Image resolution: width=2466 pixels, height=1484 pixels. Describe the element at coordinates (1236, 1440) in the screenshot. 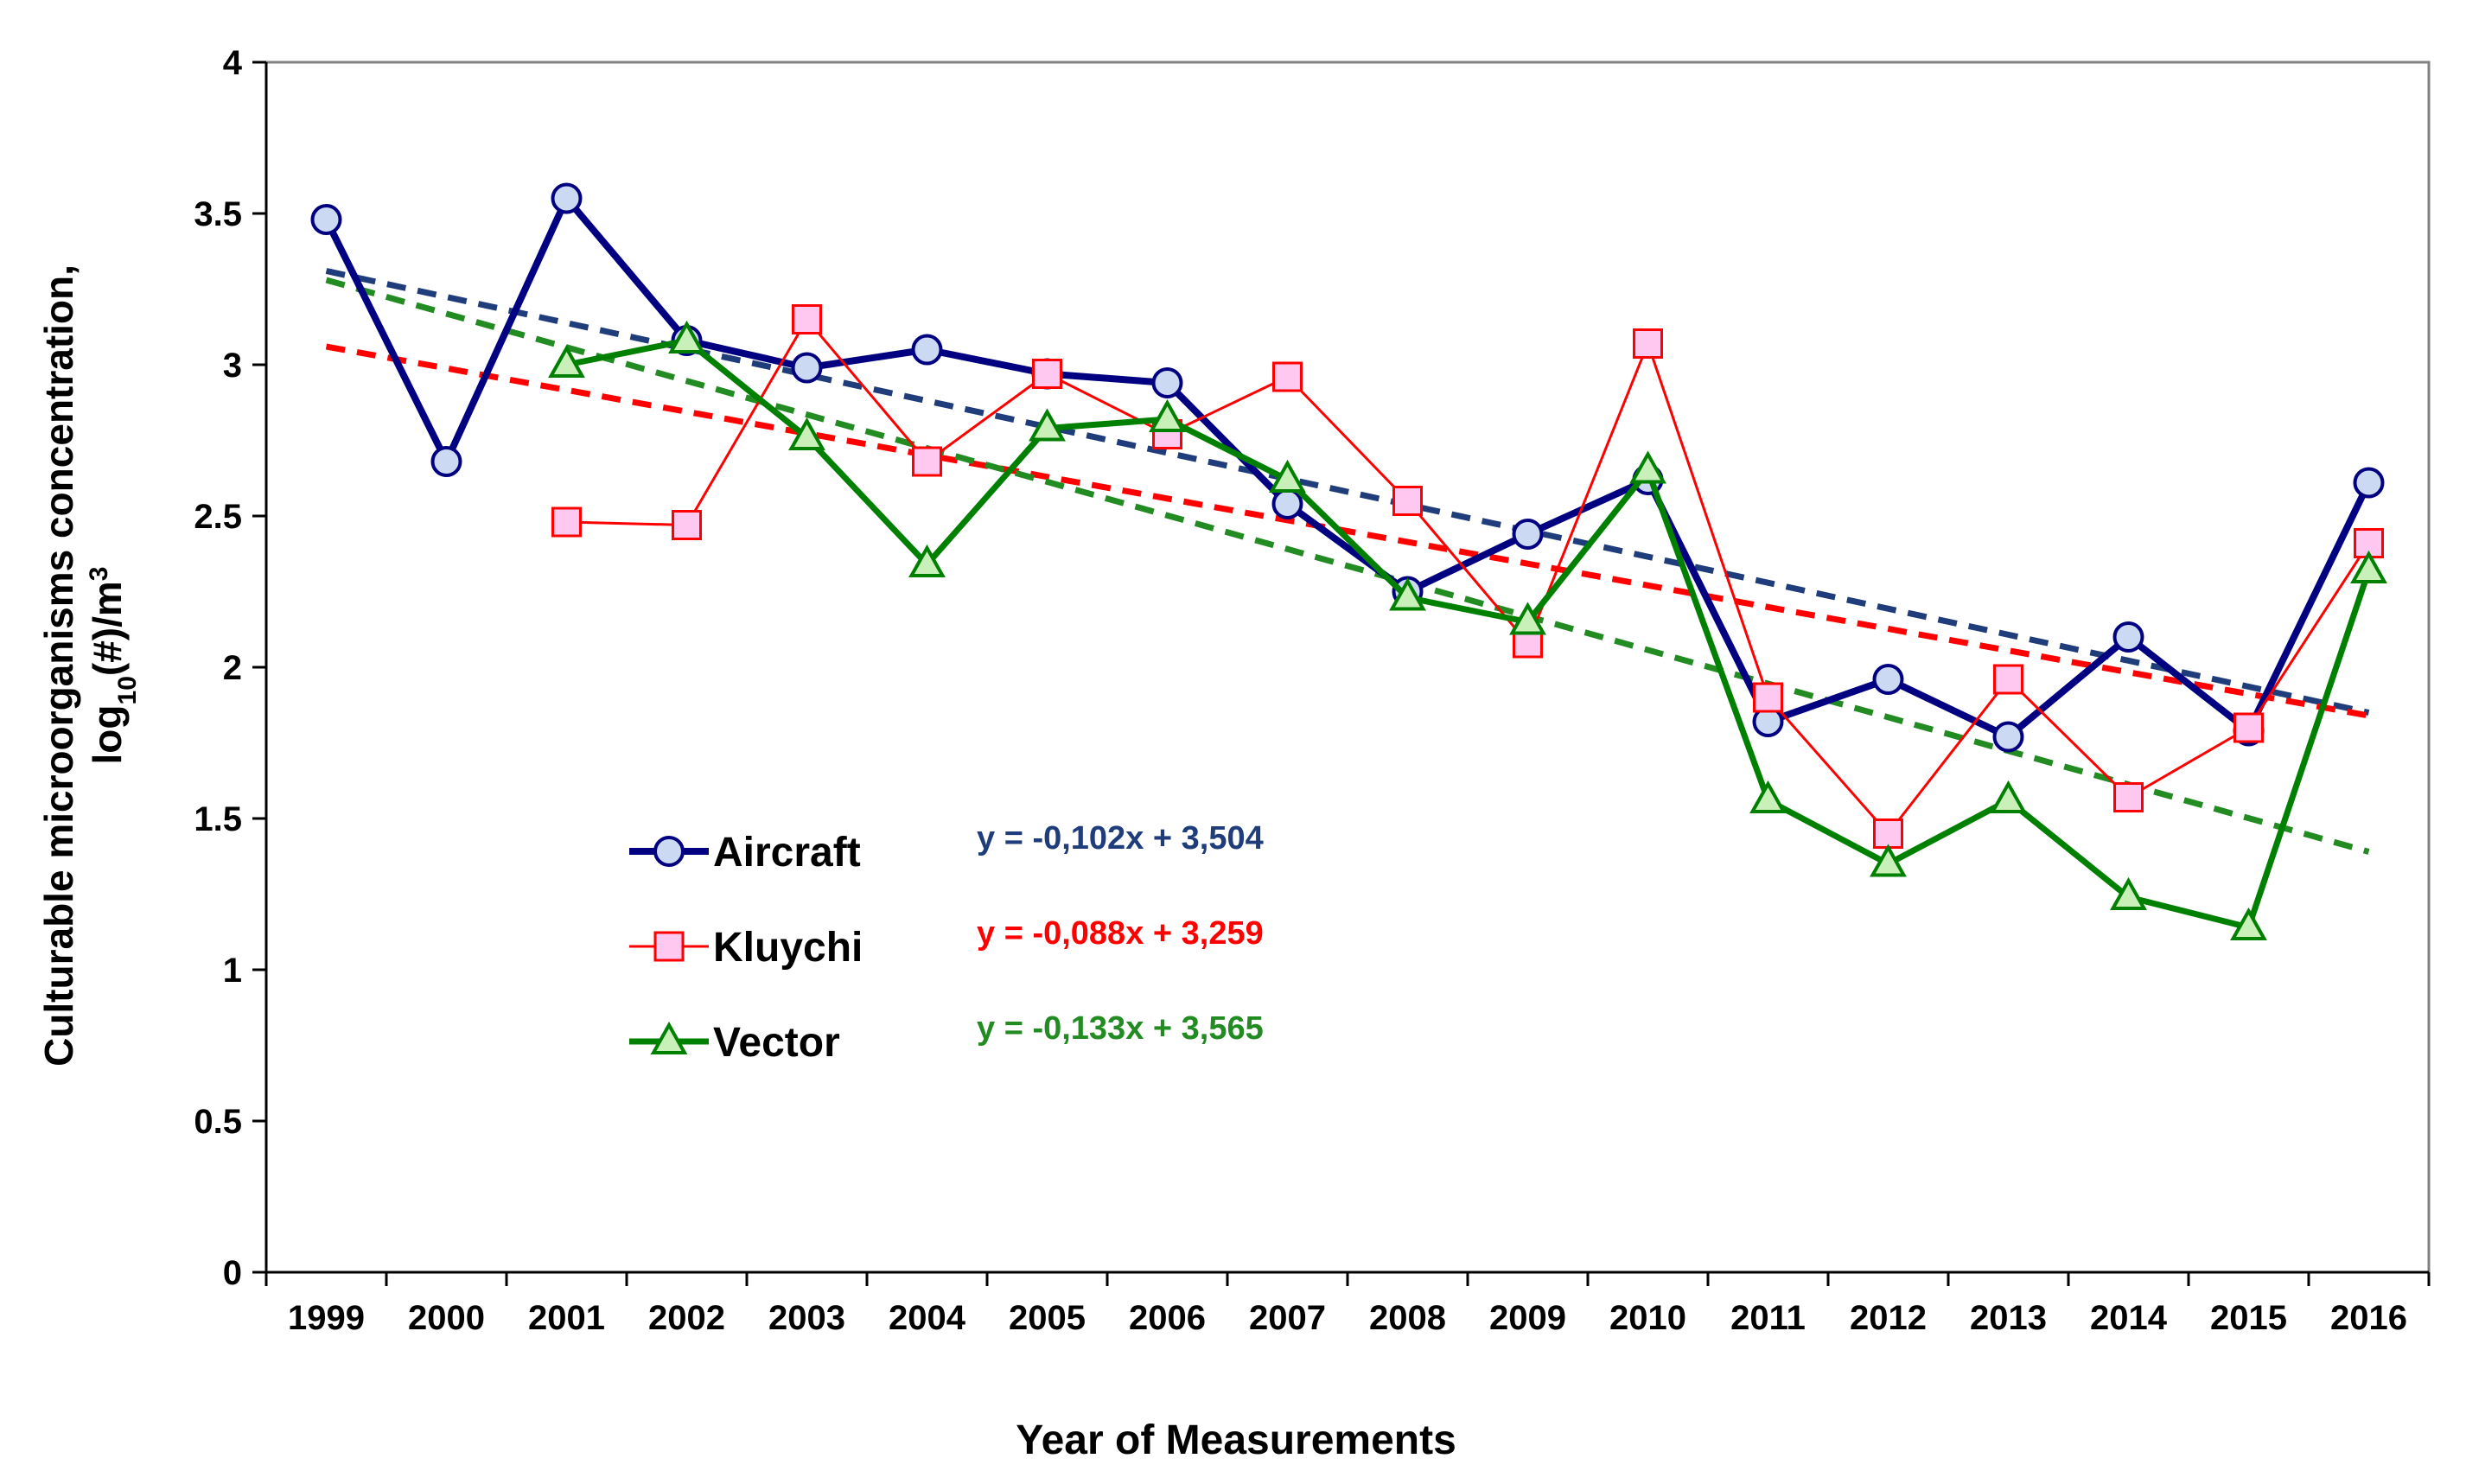

I see `x-axis-label: Year of Measurements` at that location.